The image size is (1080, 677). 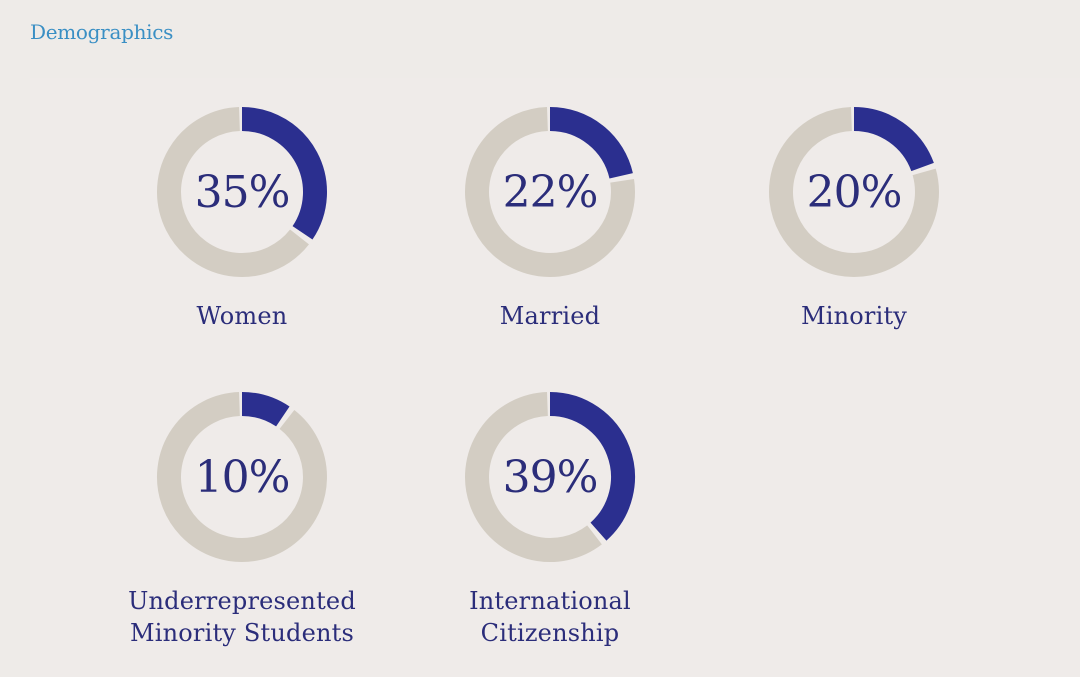 I want to click on donut-percent: 35%, so click(x=242, y=192).